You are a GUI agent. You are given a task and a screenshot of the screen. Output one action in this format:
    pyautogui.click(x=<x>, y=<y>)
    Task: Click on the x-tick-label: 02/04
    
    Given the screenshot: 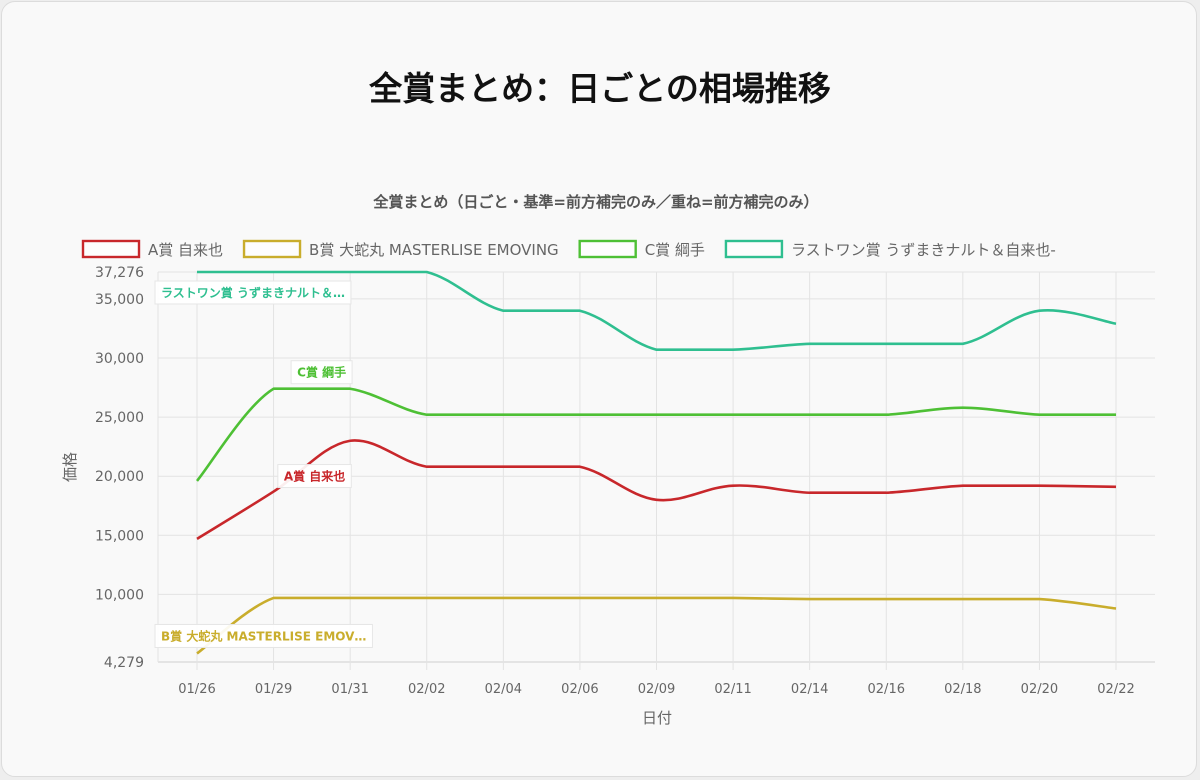 What is the action you would take?
    pyautogui.click(x=503, y=689)
    